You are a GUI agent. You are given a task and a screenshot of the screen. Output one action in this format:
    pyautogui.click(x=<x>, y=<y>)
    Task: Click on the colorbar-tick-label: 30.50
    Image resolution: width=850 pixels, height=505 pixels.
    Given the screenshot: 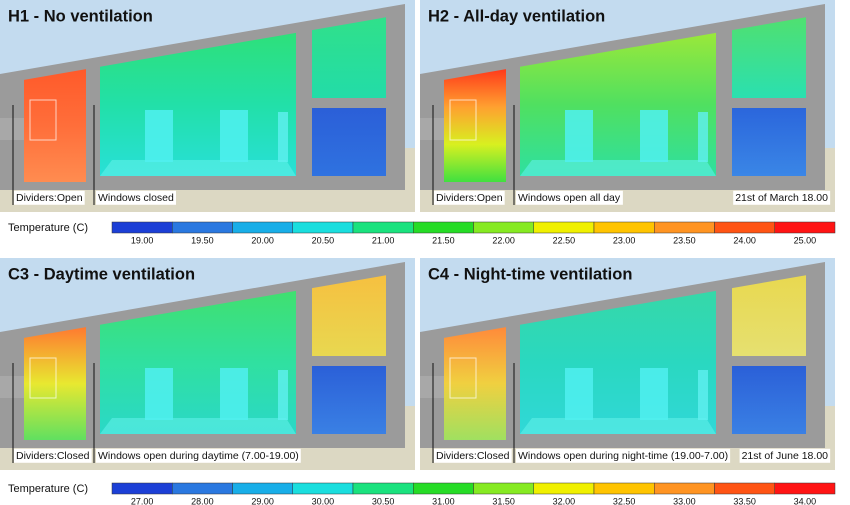 What is the action you would take?
    pyautogui.click(x=383, y=500)
    